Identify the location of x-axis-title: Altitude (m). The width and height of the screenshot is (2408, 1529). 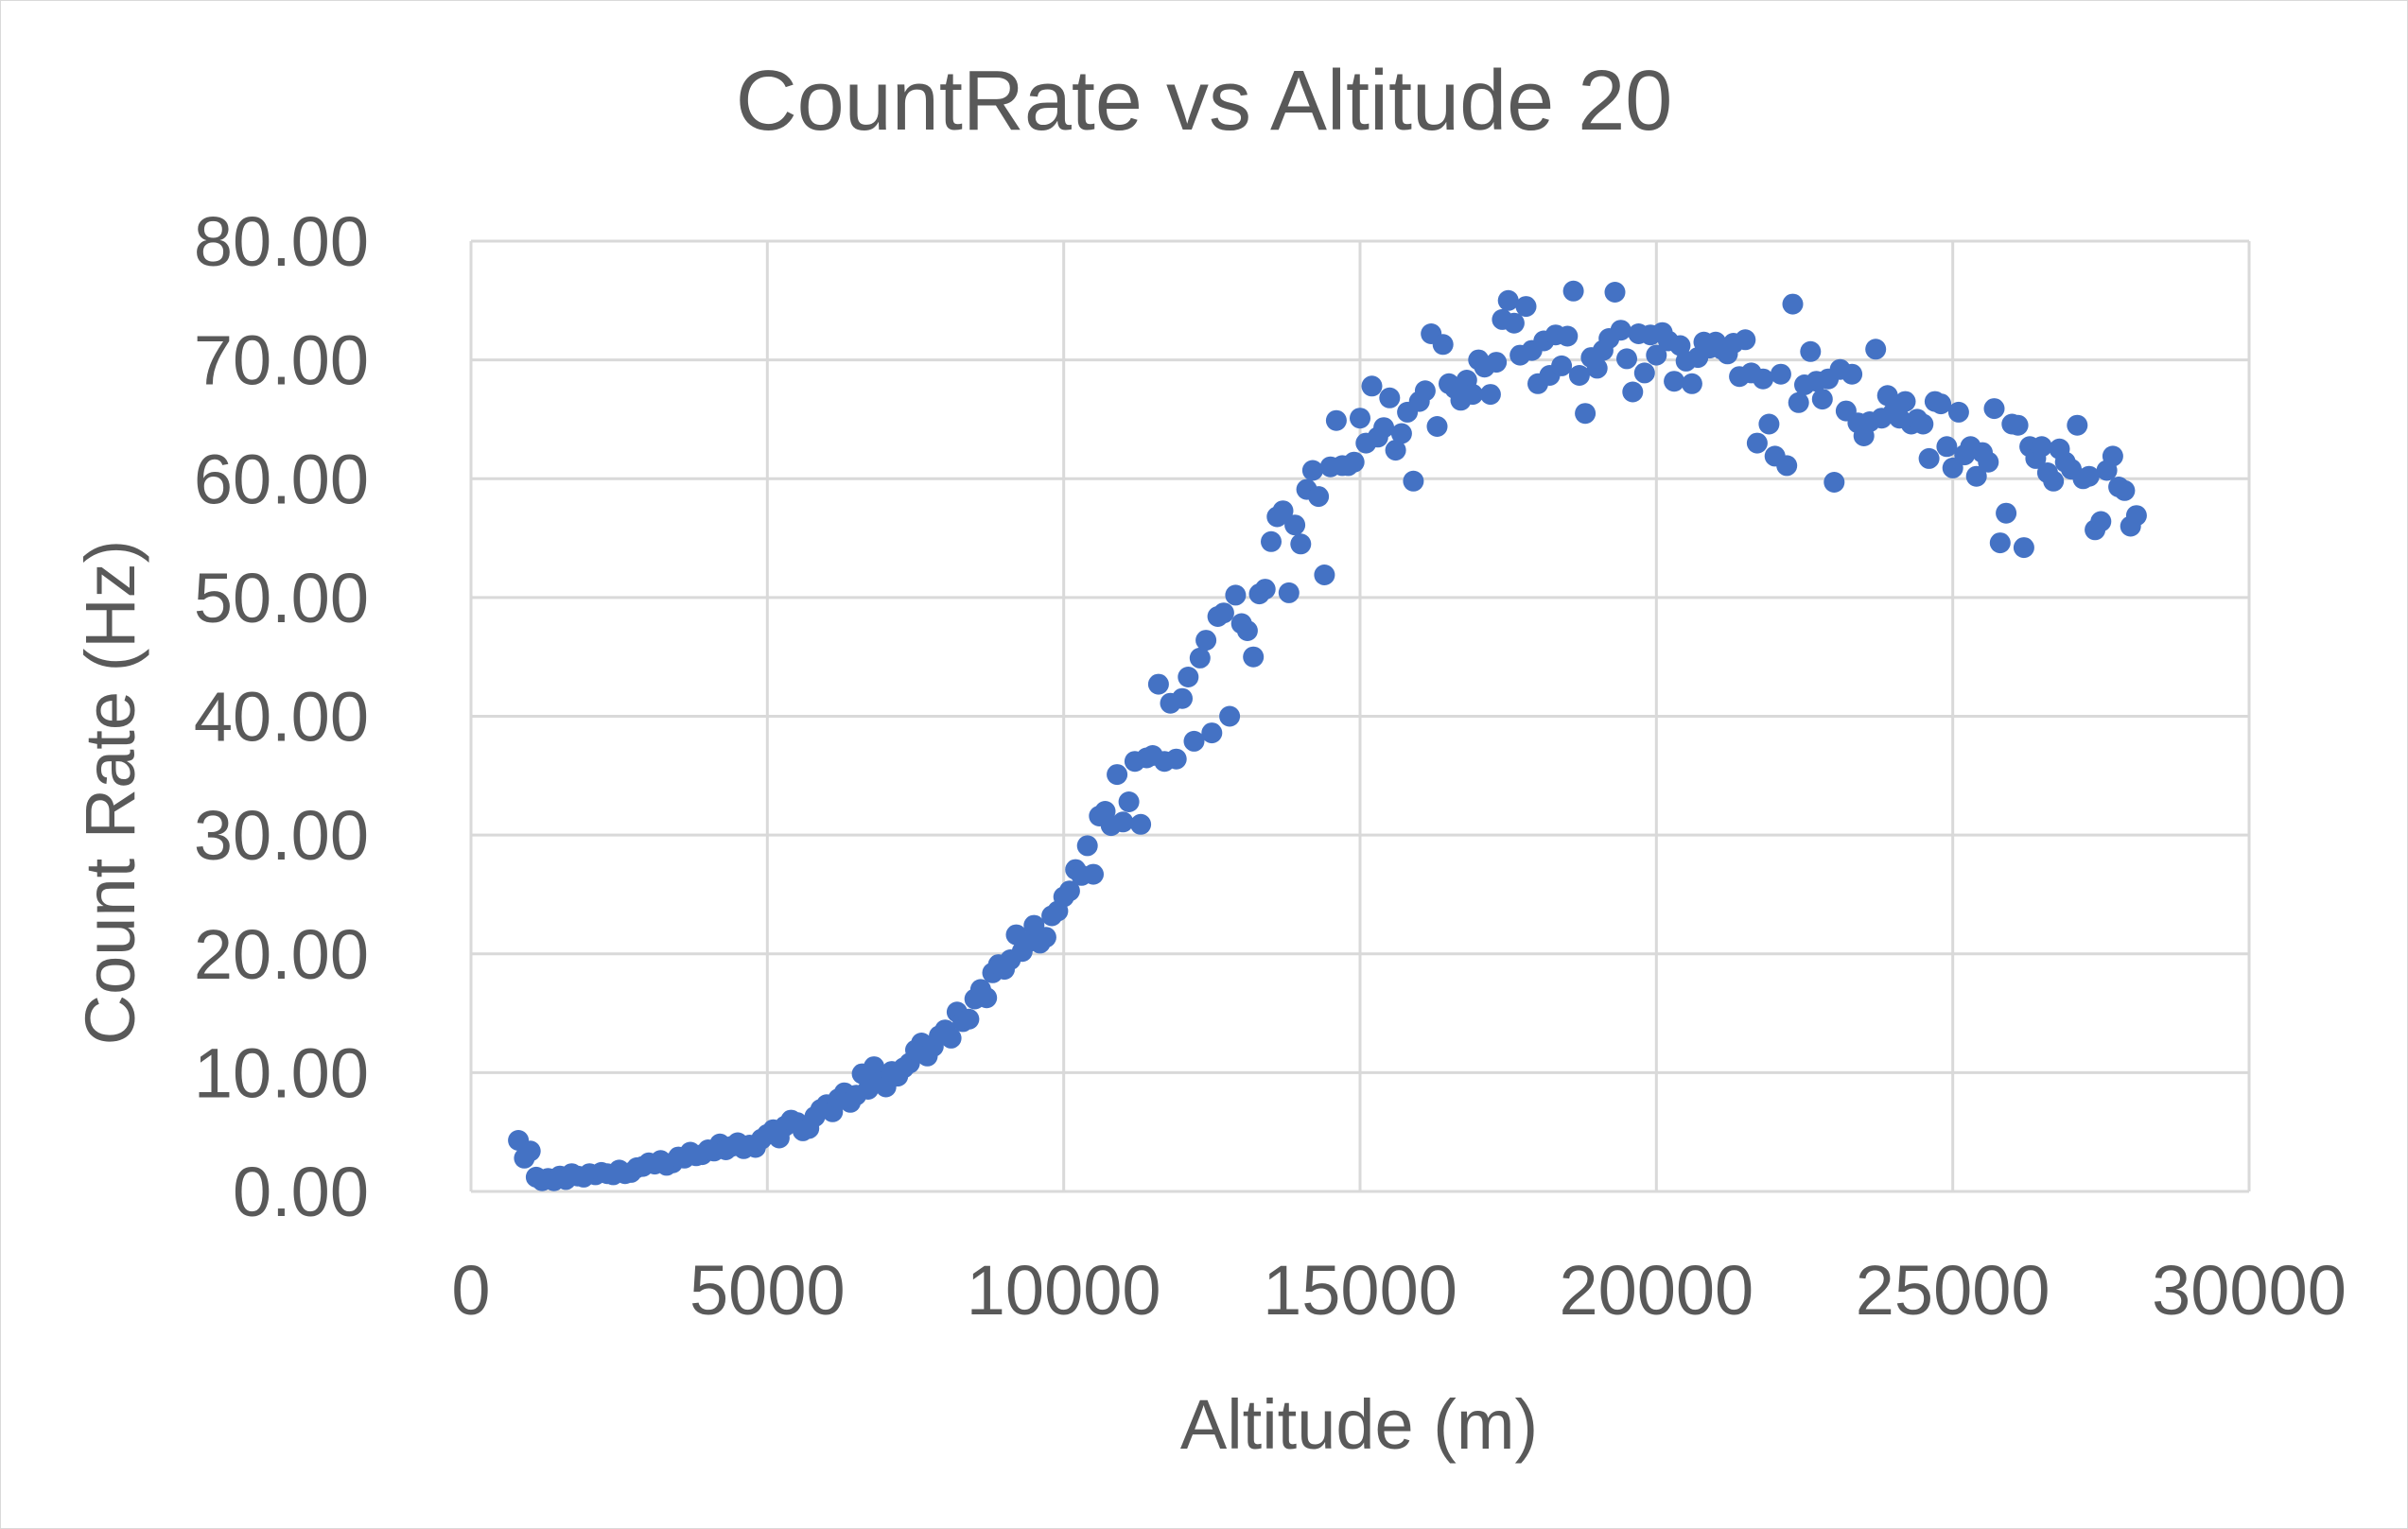
(1359, 1424).